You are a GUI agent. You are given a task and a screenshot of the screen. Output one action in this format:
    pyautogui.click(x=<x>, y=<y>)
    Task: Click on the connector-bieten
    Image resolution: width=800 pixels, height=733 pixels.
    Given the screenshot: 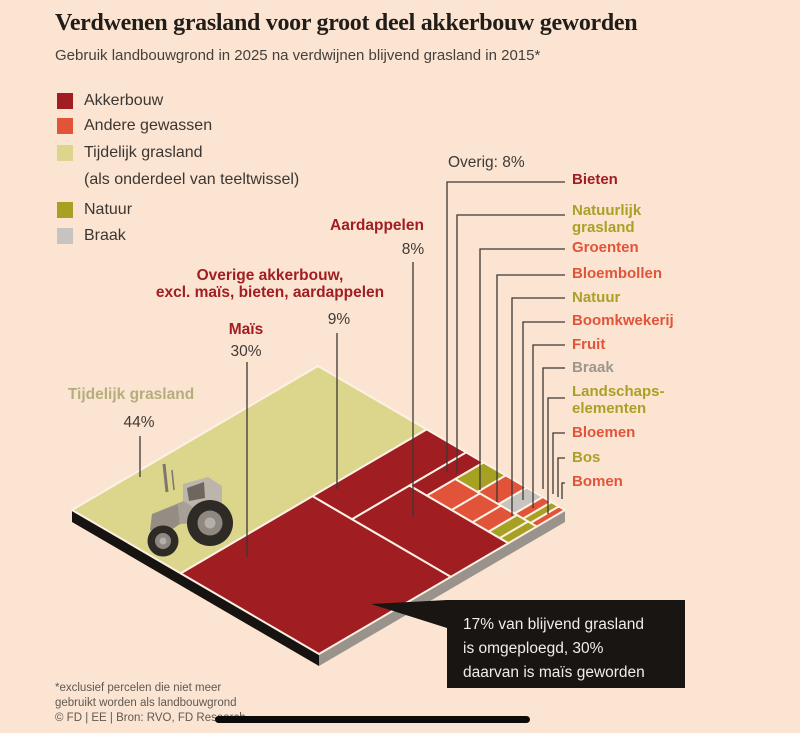 What is the action you would take?
    pyautogui.click(x=505, y=326)
    